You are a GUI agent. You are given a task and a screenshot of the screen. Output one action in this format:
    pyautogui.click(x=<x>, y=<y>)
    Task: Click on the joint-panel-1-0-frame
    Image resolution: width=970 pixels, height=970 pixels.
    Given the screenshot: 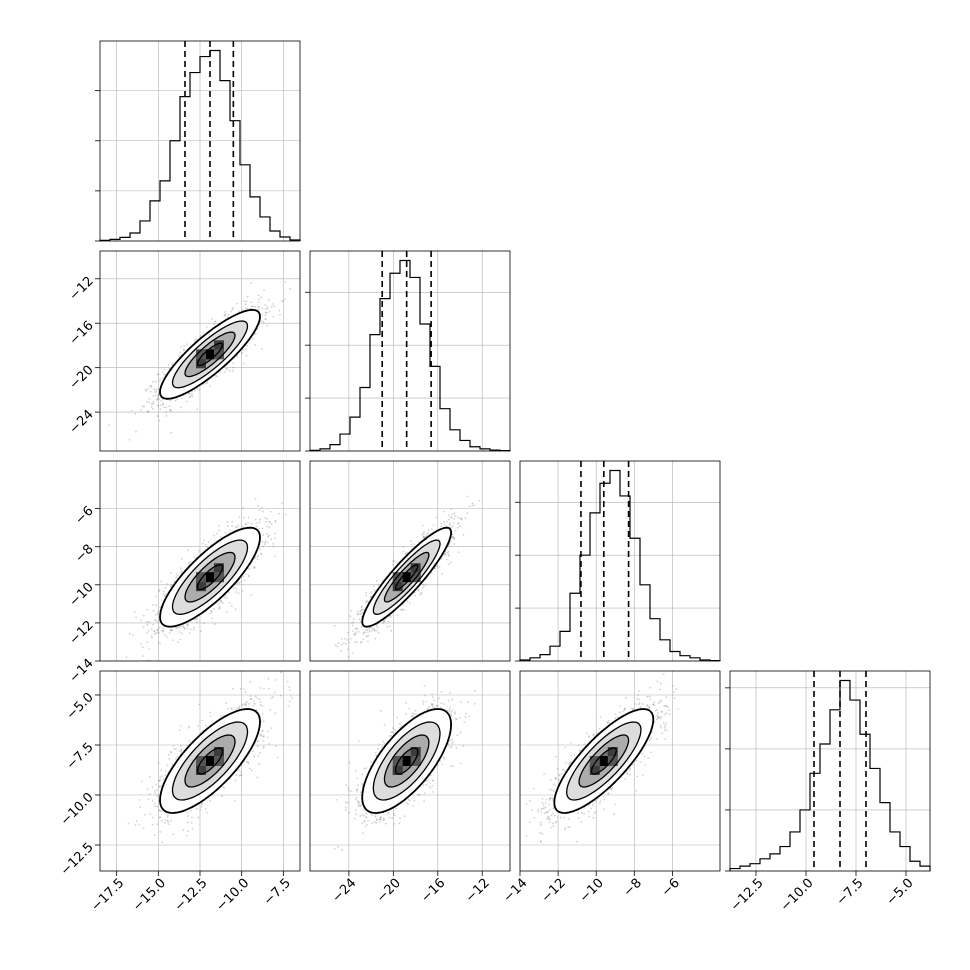 What is the action you would take?
    pyautogui.click(x=200, y=351)
    